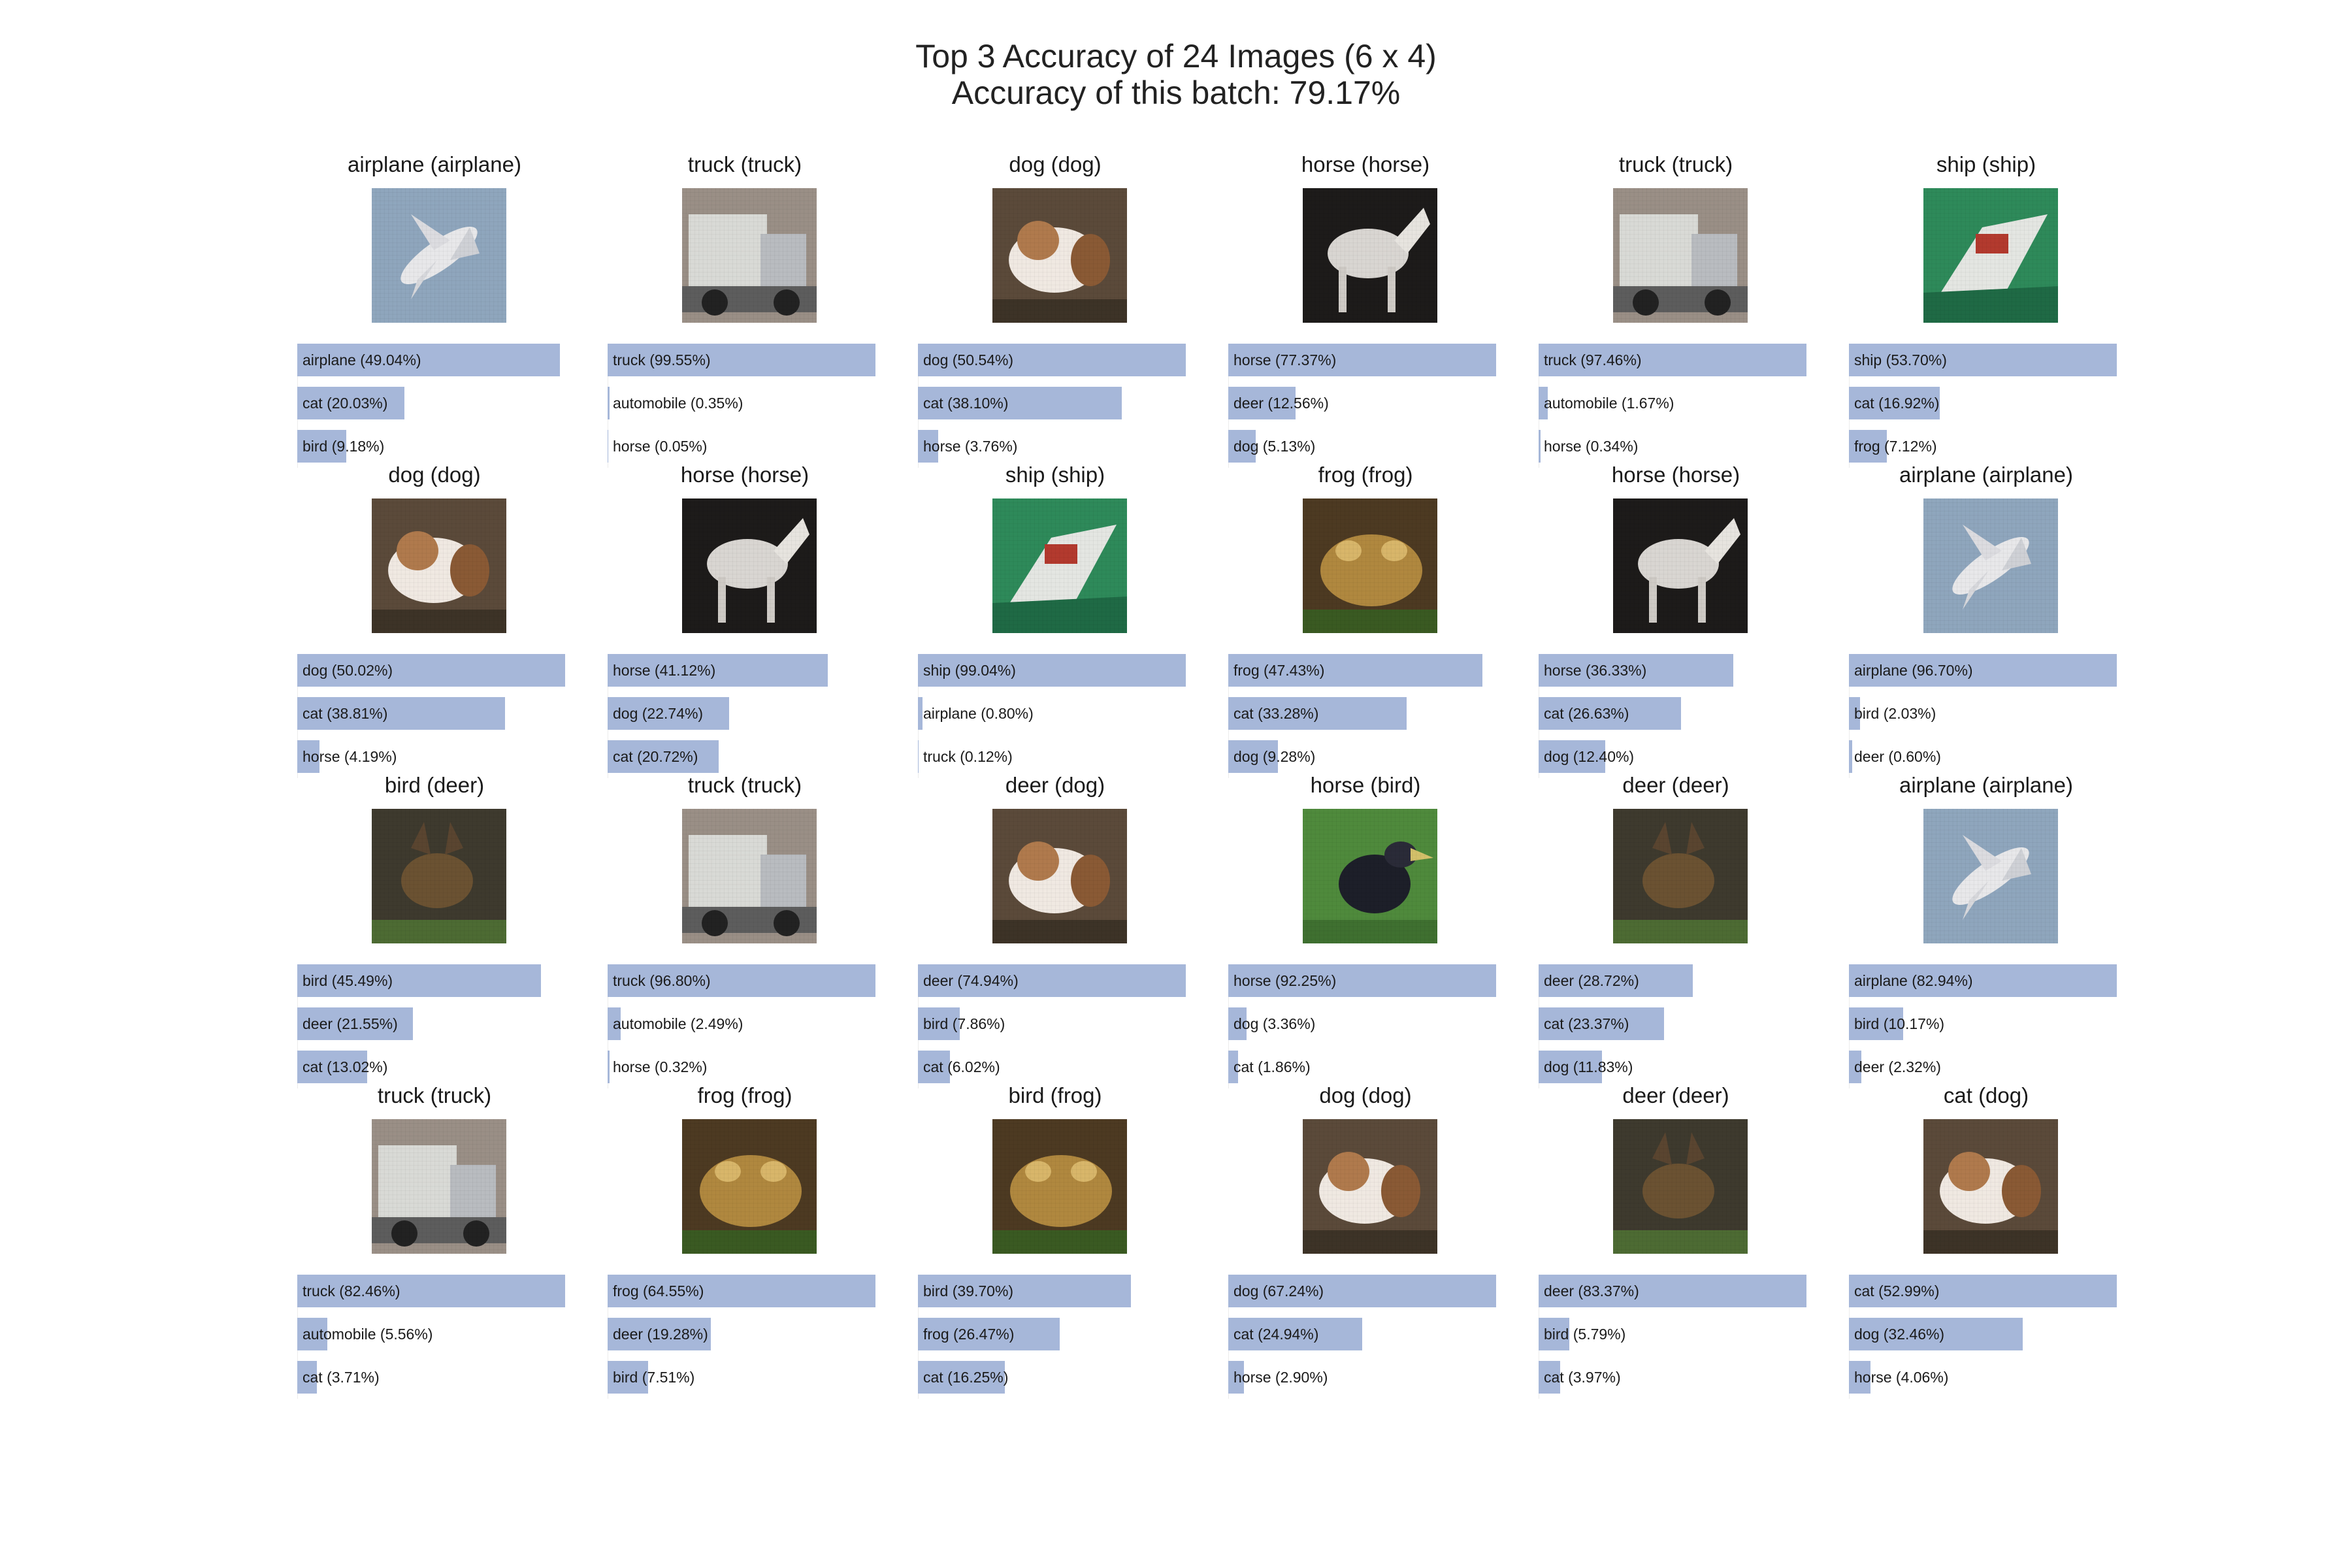  I want to click on prediction-label: bird (39.70%), so click(968, 1290).